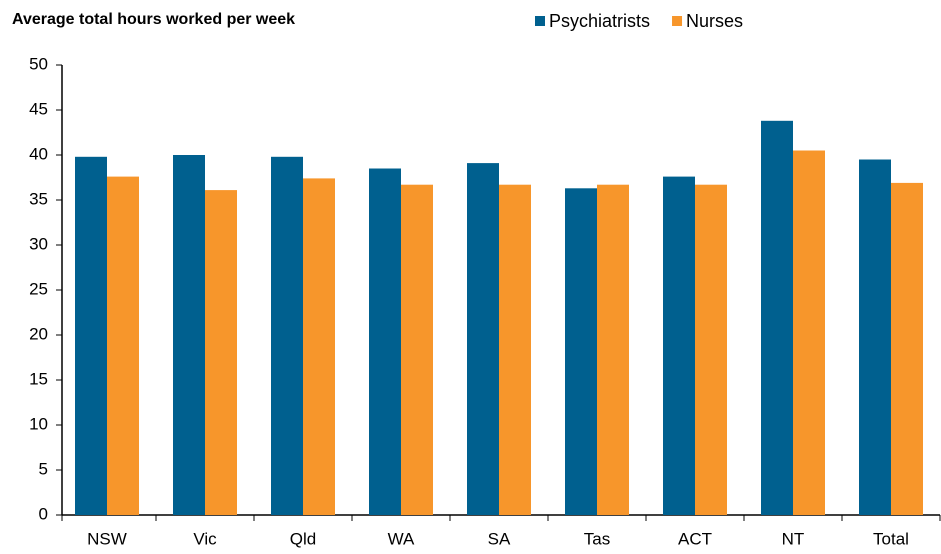  I want to click on y-tick-label: 35, so click(38, 198).